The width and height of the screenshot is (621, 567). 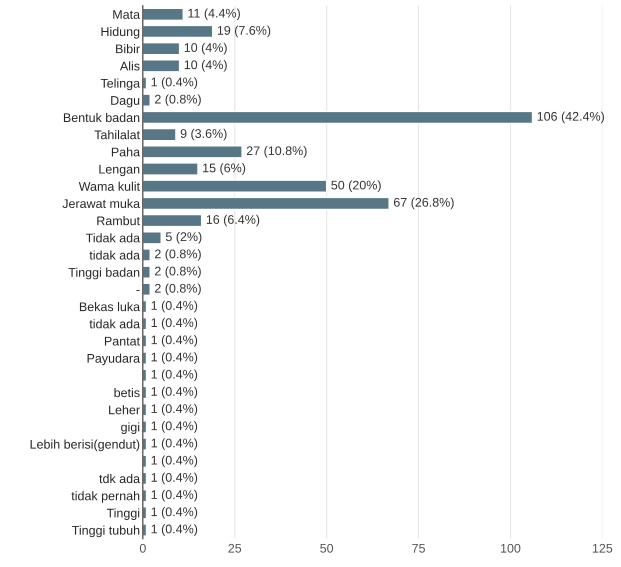 I want to click on data-label: 50 (20%), so click(x=356, y=186).